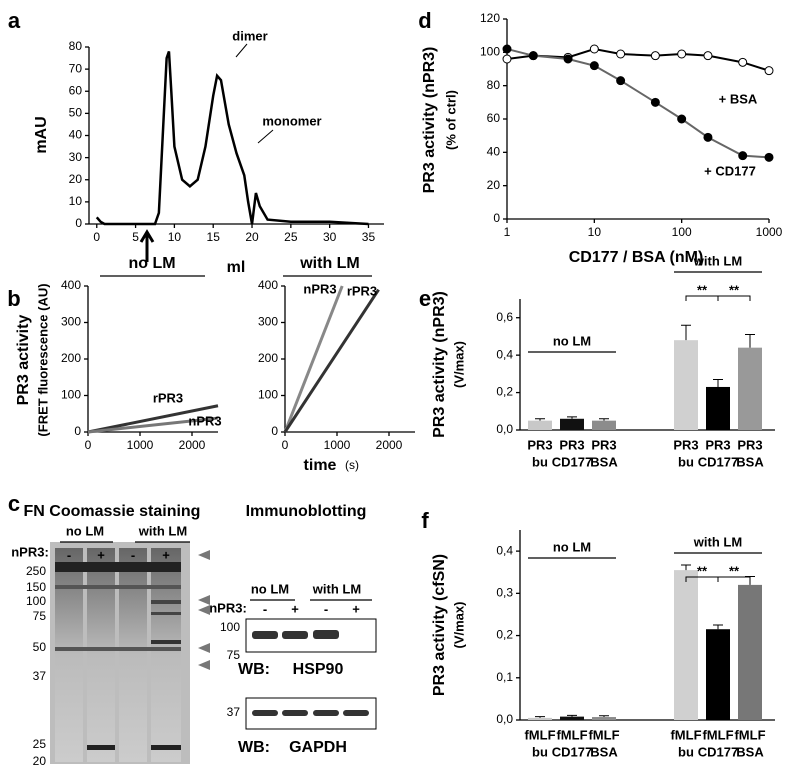  I want to click on x-tick-label: 25, so click(291, 237).